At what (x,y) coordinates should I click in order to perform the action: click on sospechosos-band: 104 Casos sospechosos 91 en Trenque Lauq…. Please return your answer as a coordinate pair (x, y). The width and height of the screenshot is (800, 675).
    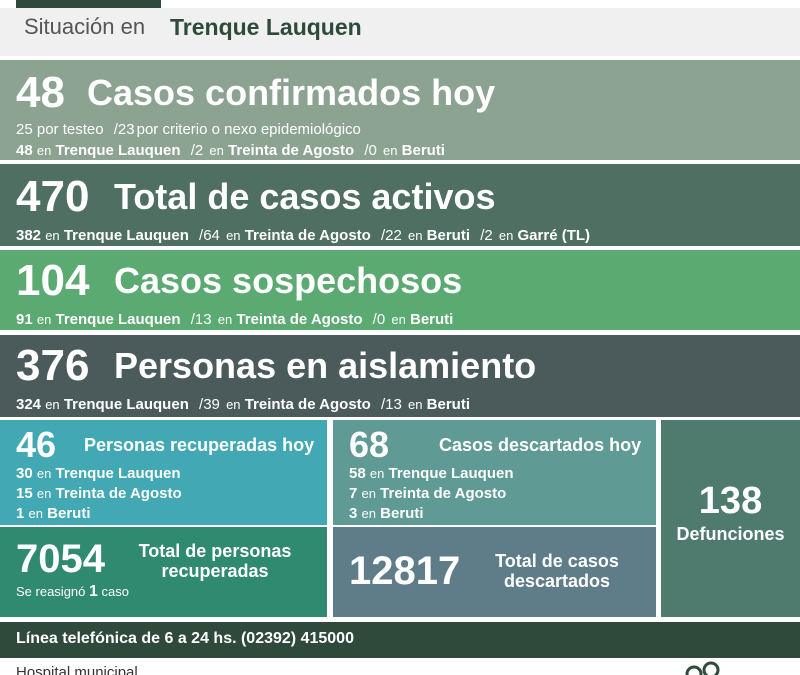
    Looking at the image, I should click on (400, 290).